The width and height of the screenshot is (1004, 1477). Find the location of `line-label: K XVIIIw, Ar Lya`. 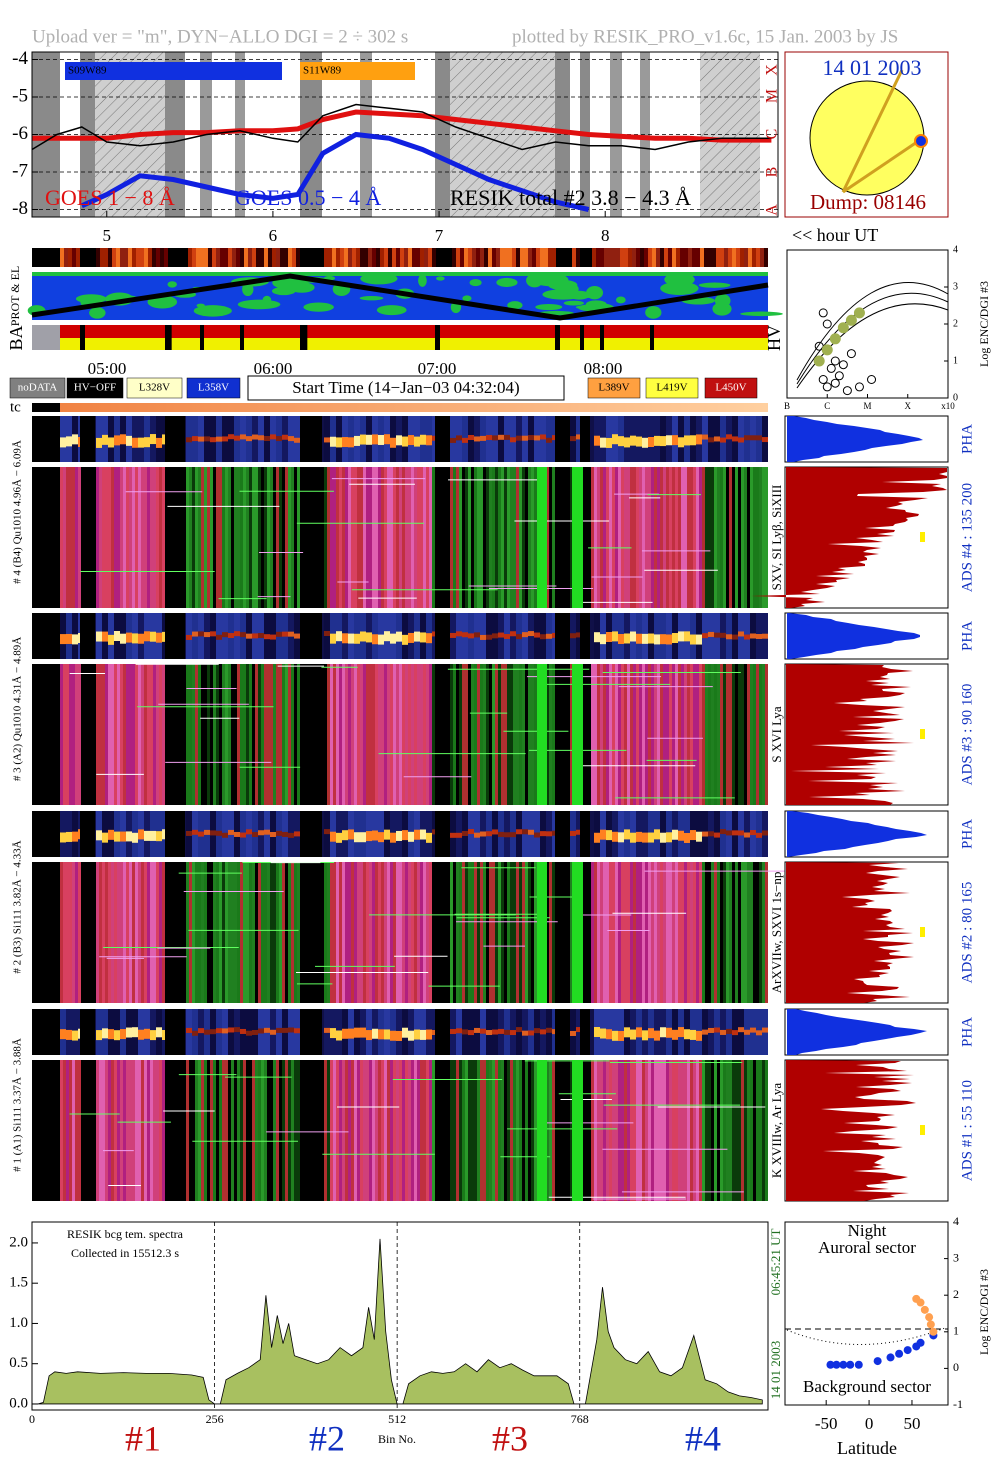

line-label: K XVIIIw, Ar Lya is located at coordinates (776, 1130).